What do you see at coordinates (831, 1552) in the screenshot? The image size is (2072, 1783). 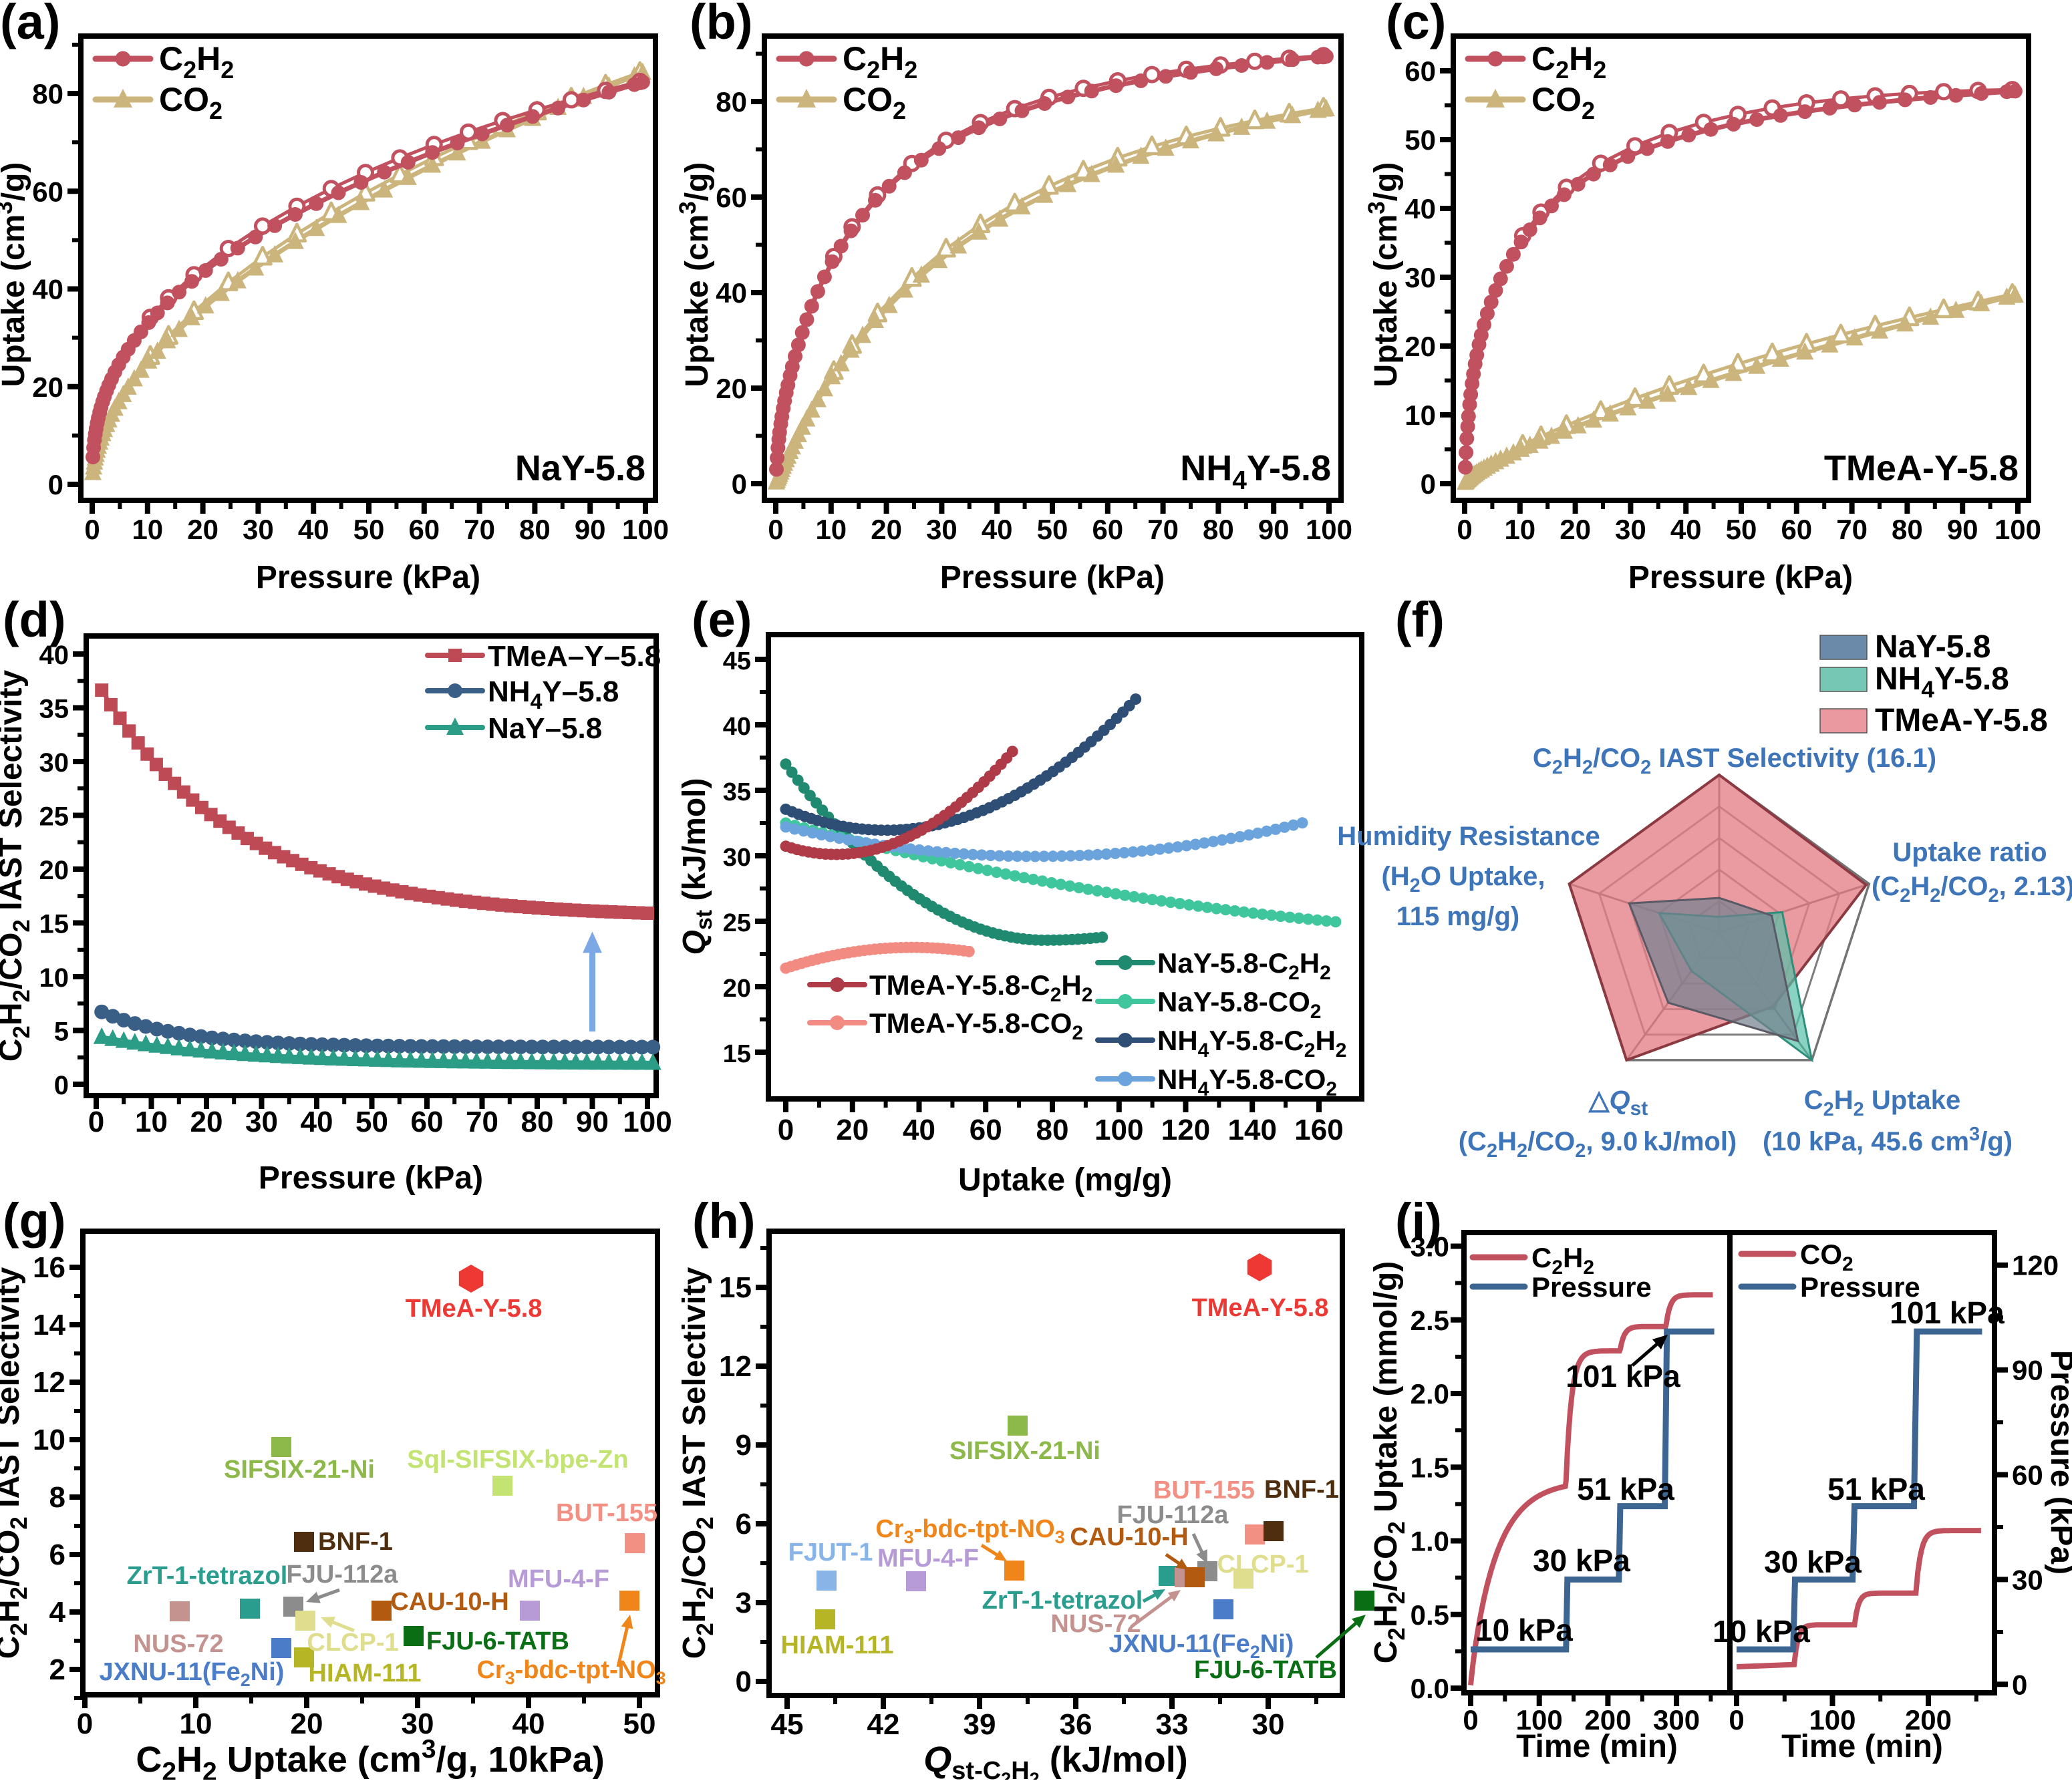 I see `svg-text: FJUT-1` at bounding box center [831, 1552].